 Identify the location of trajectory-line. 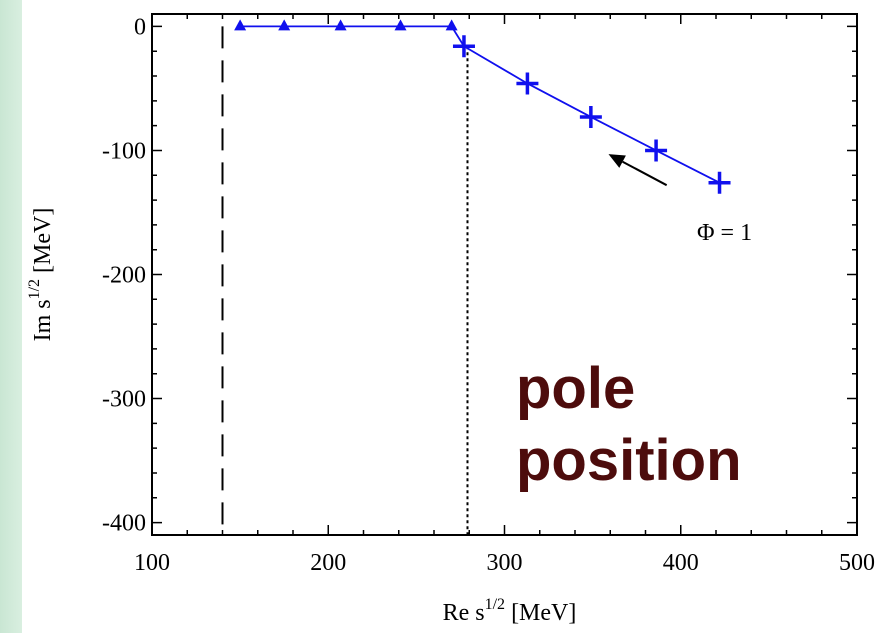
(480, 104).